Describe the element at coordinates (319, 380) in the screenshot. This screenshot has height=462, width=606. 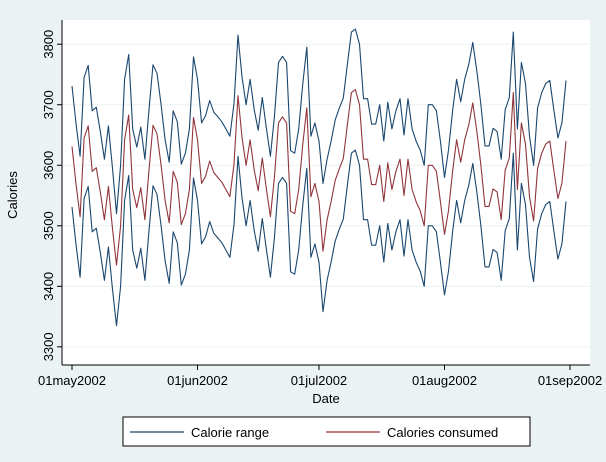
I see `x-tick-label-01jul2002: 01jul2002` at that location.